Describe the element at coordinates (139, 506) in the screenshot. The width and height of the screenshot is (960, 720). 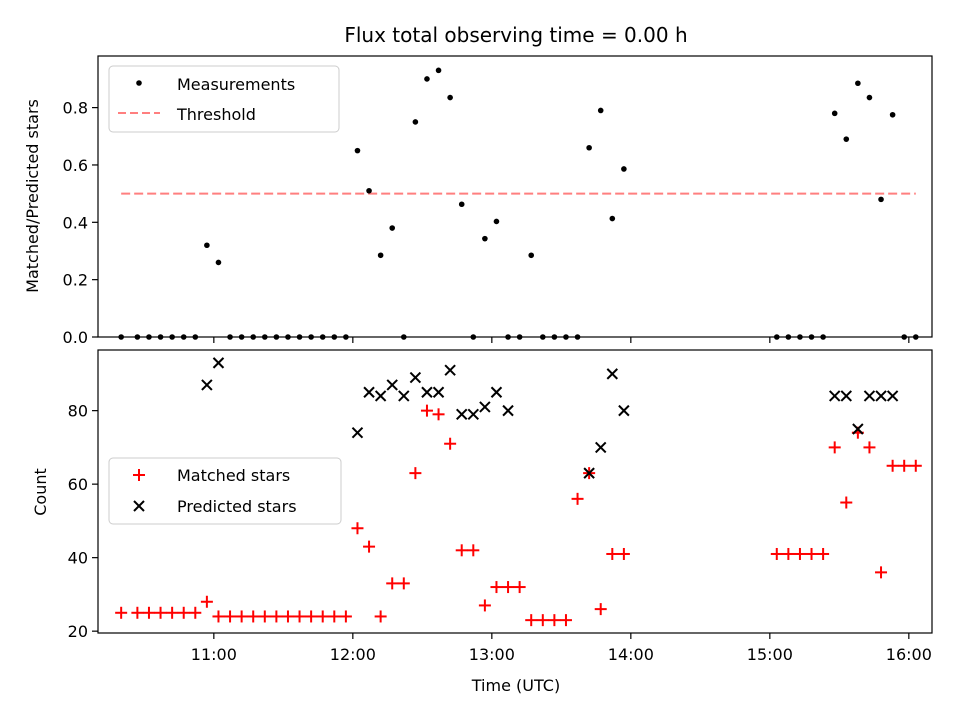
I see `legend-predicted-marker` at that location.